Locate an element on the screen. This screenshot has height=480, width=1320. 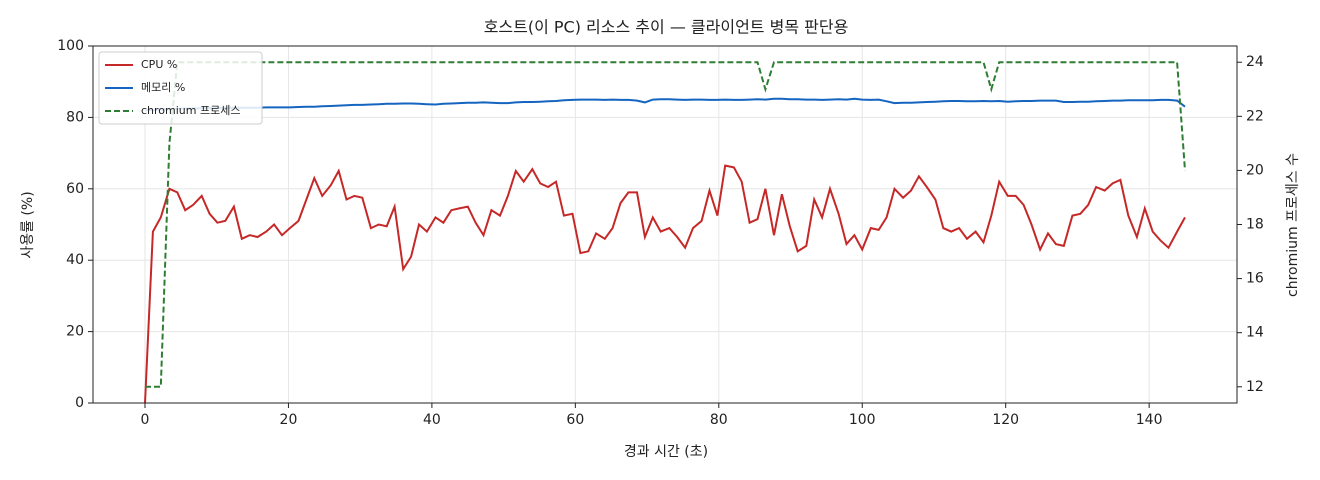
legend: CPU % 메모리 % chromium 프로세스 is located at coordinates (180, 88).